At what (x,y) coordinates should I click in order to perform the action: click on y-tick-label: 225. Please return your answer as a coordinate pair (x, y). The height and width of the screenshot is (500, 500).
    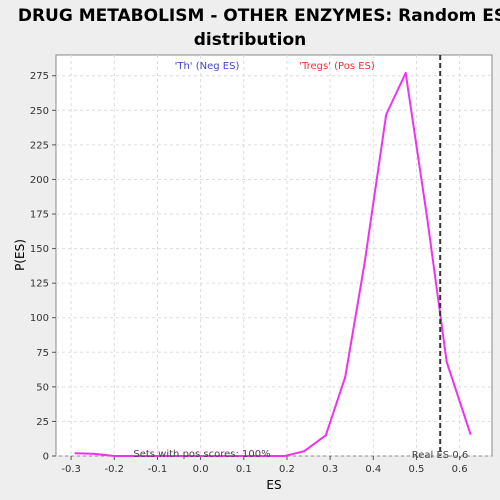
    Looking at the image, I should click on (39, 145).